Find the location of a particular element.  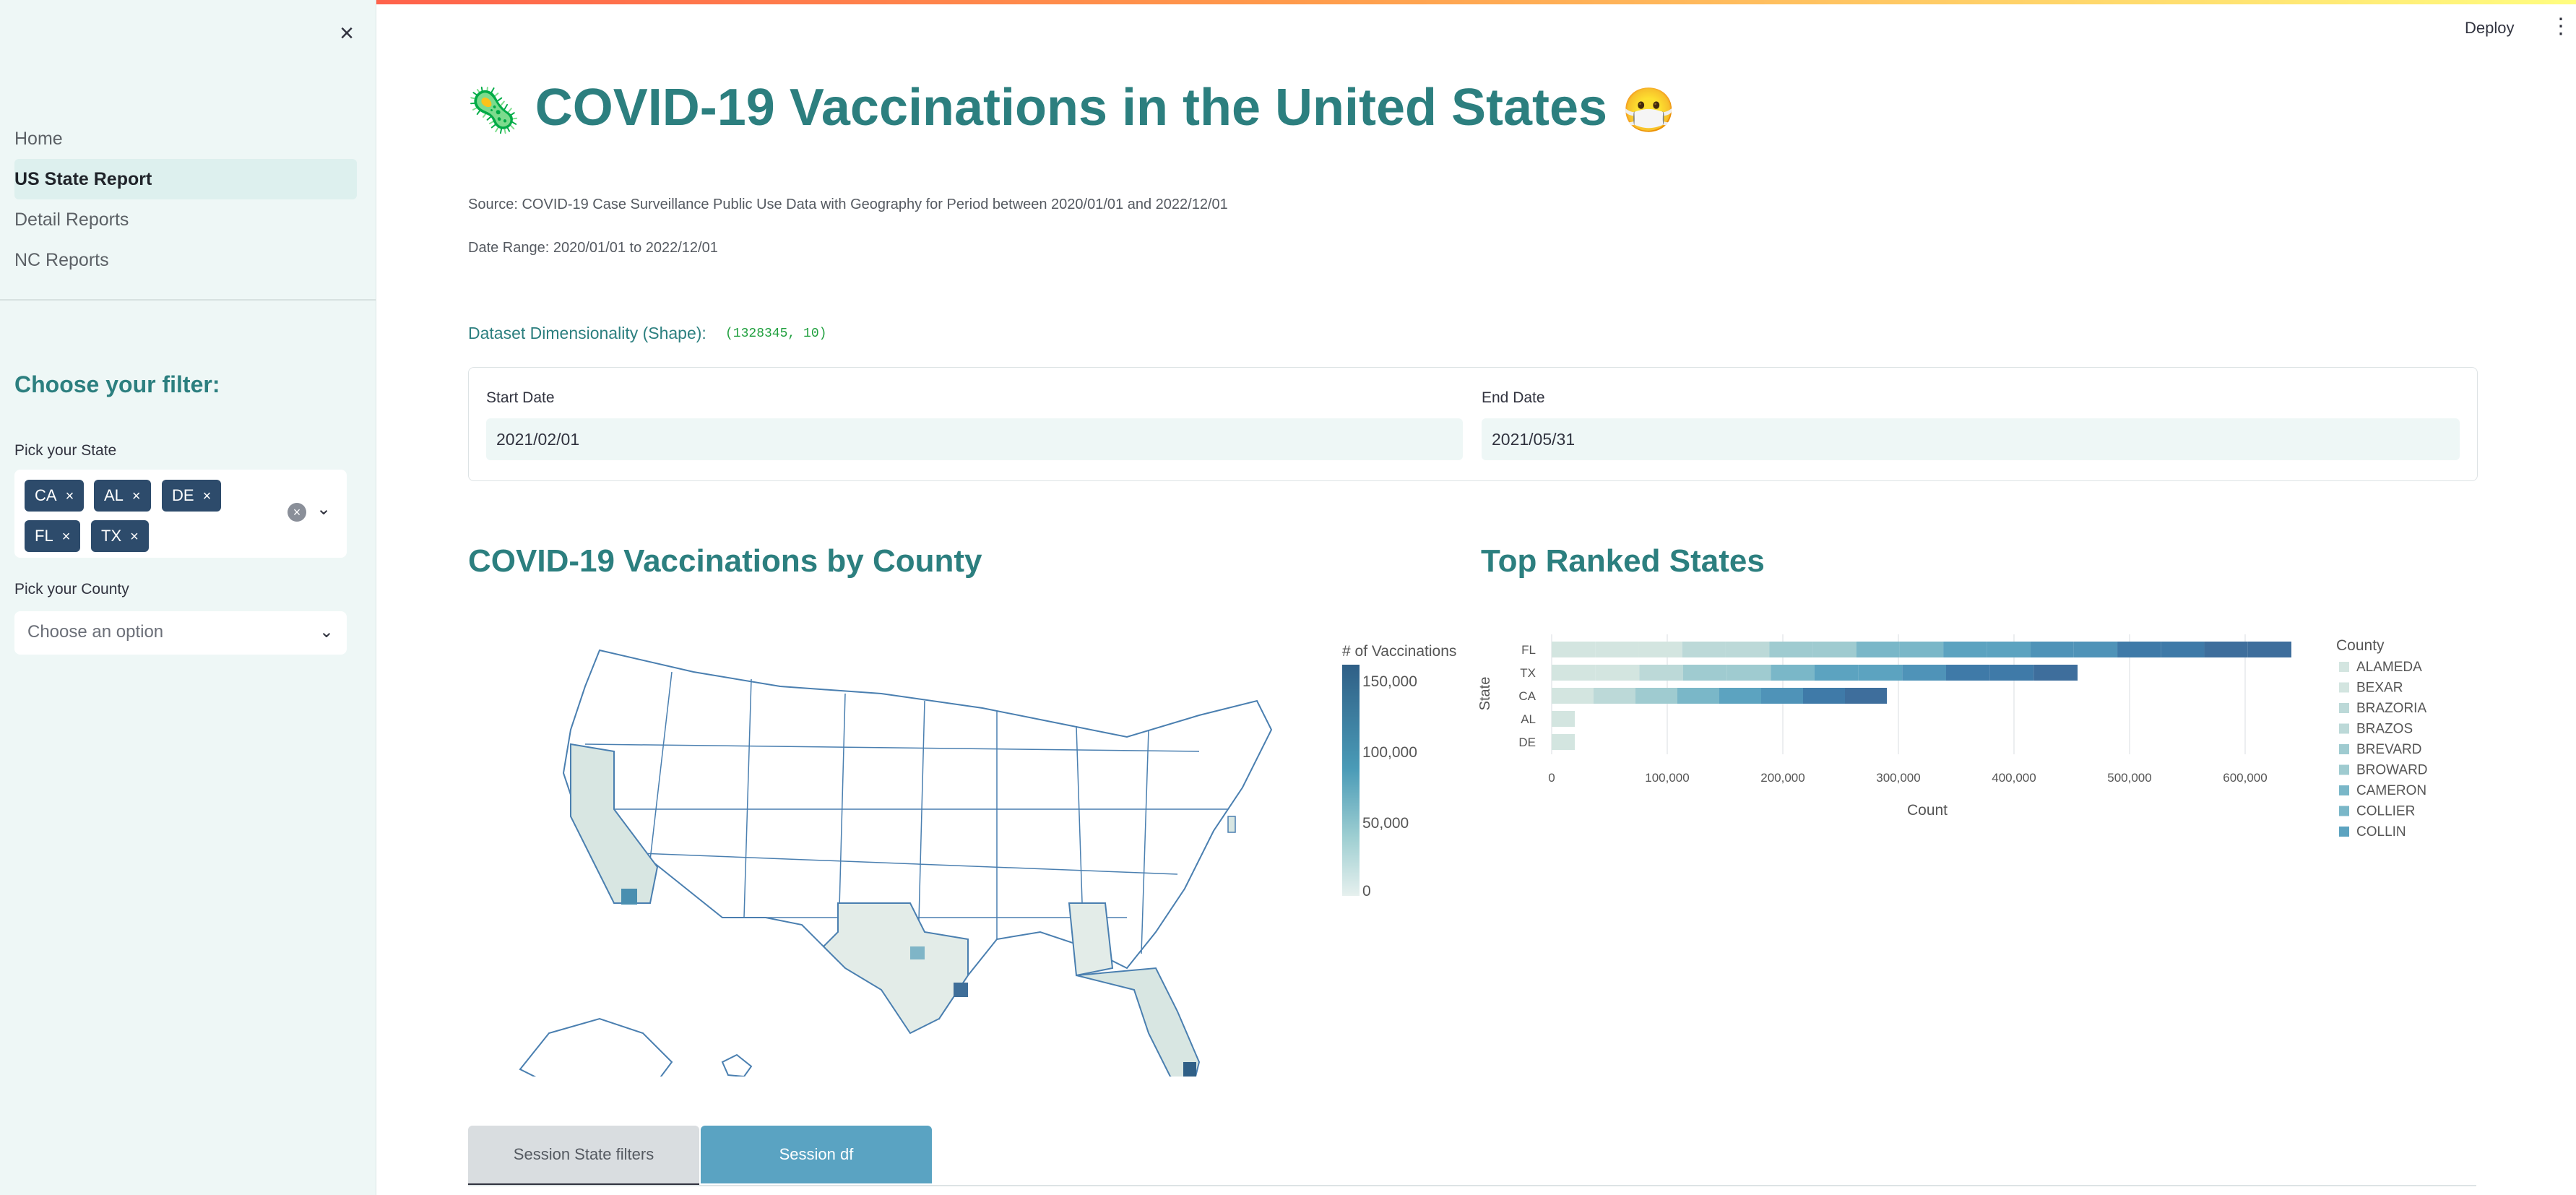

state-chip-ca: CA × is located at coordinates (55, 496).